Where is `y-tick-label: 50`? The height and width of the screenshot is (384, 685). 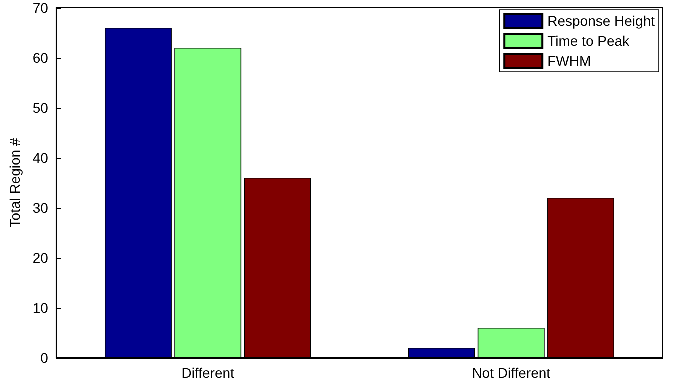 y-tick-label: 50 is located at coordinates (40, 108).